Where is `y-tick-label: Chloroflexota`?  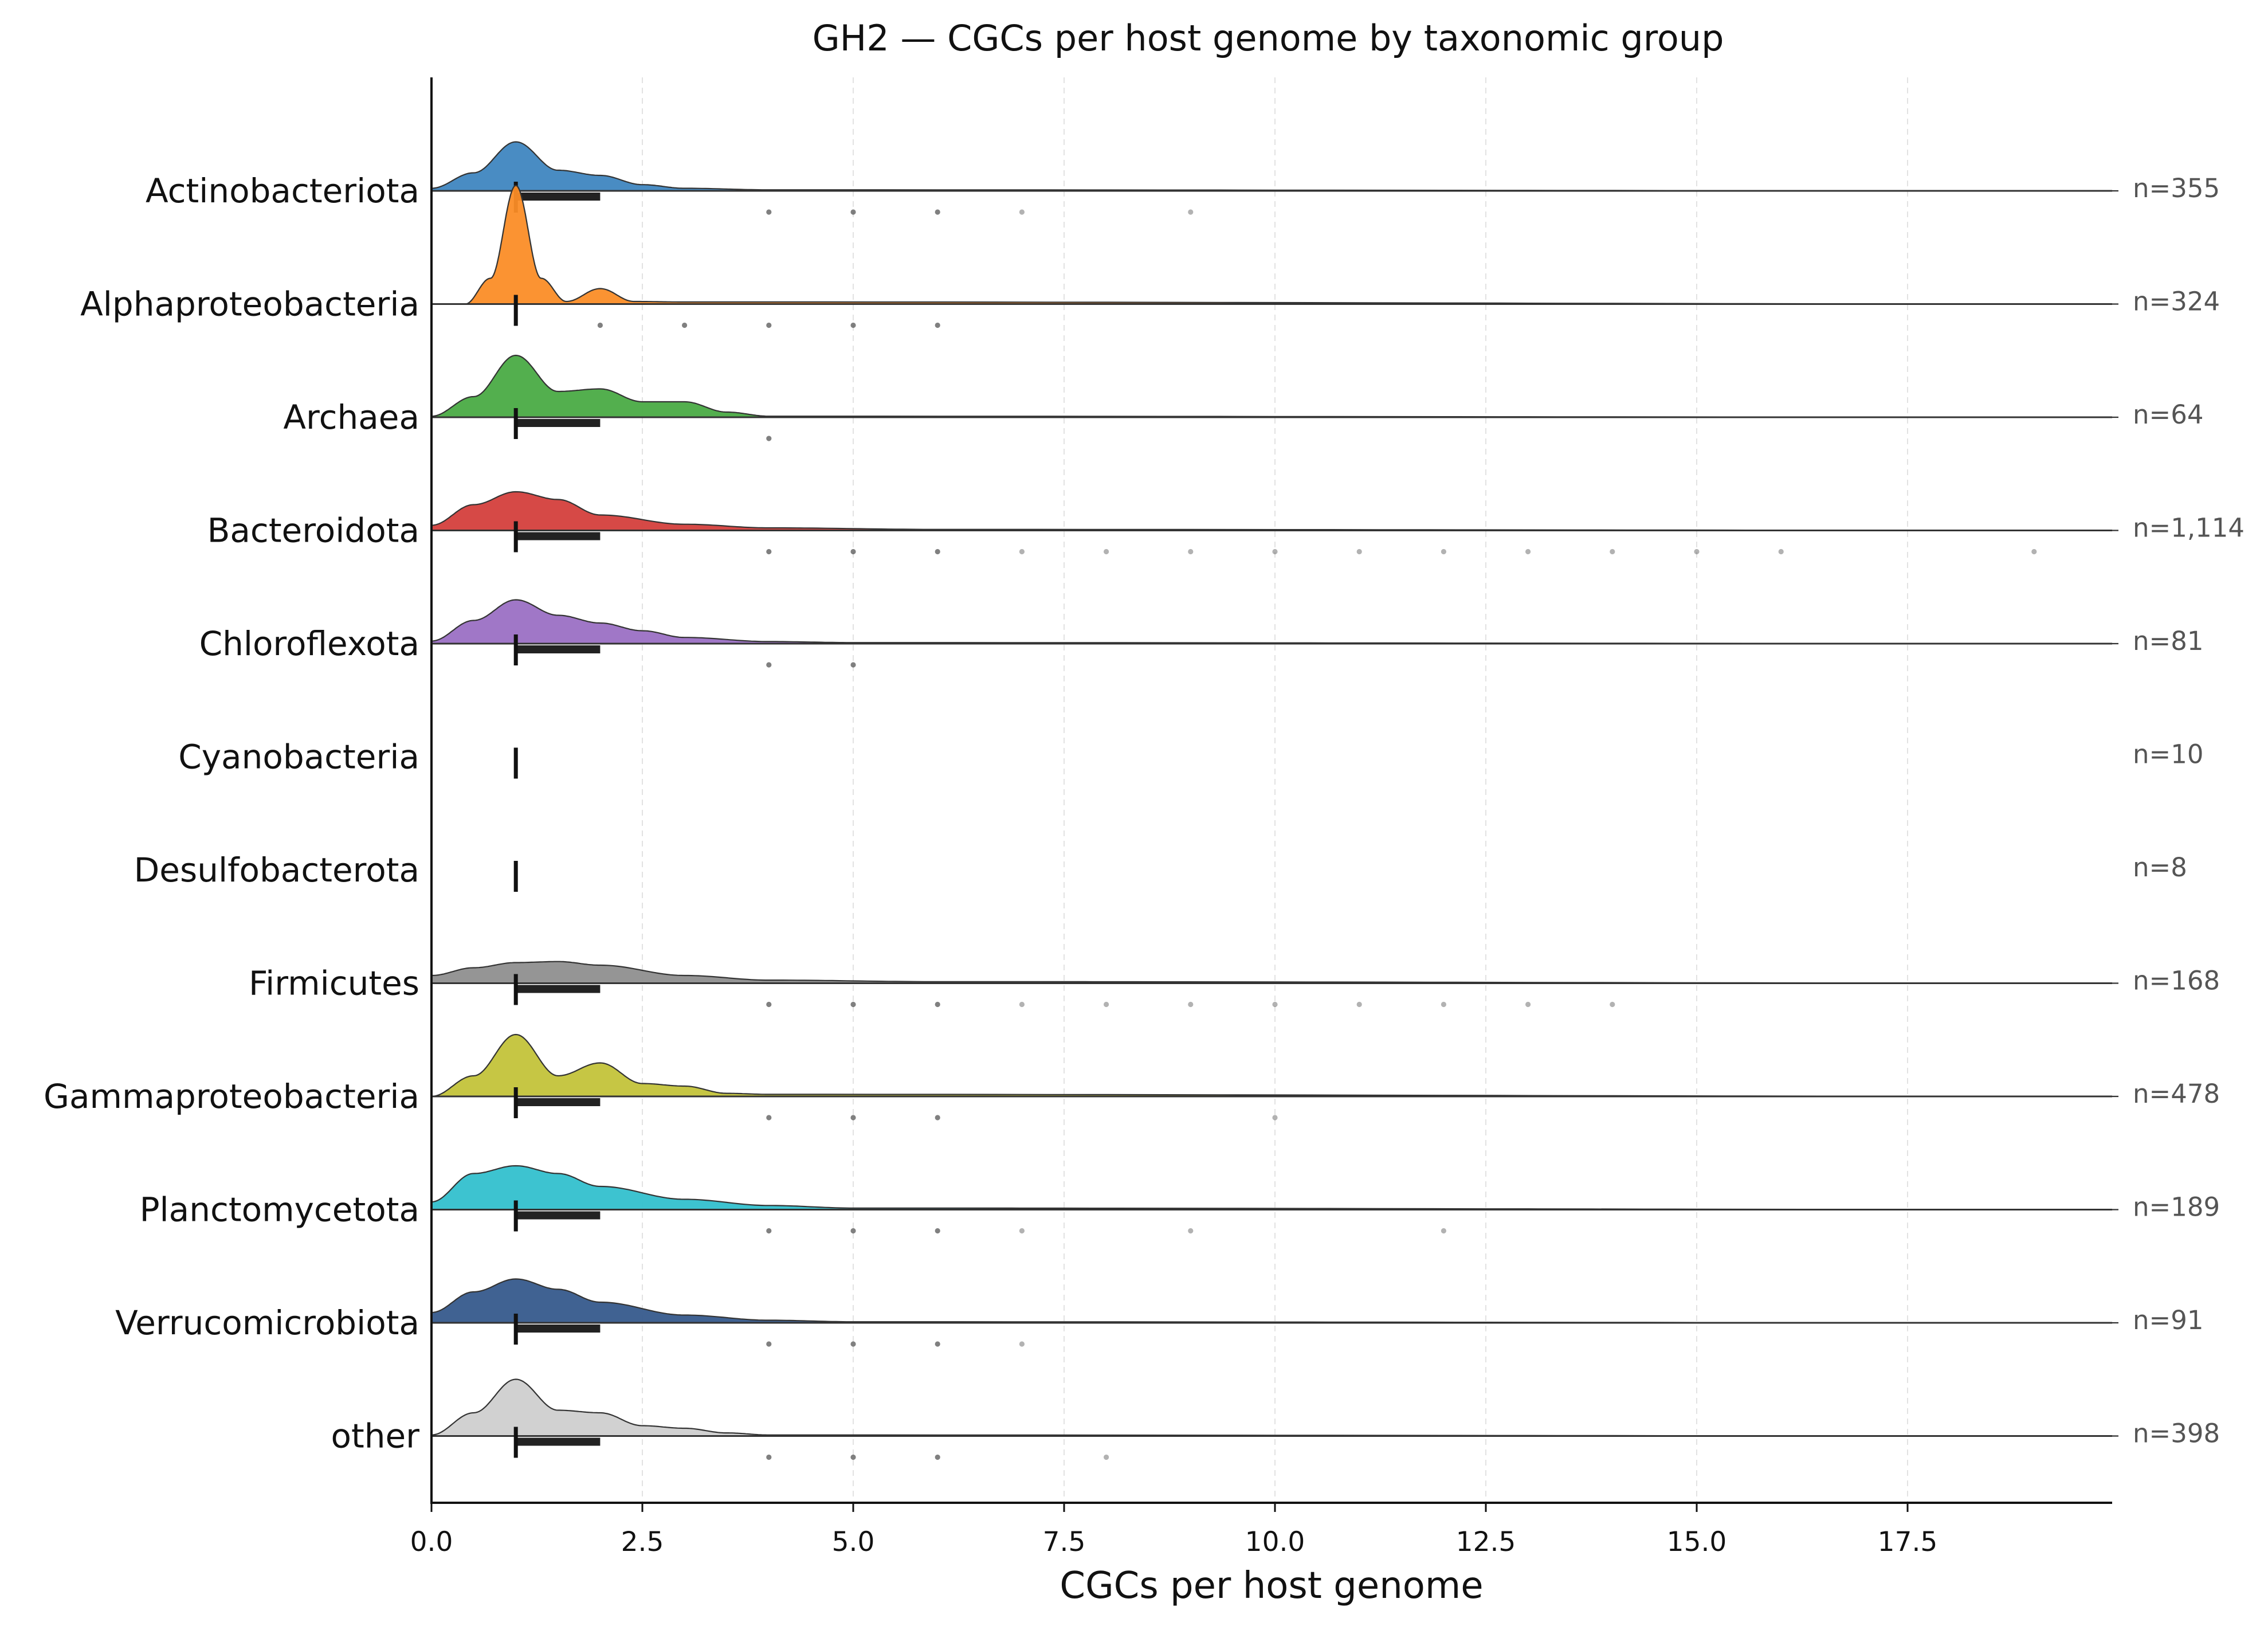
y-tick-label: Chloroflexota is located at coordinates (309, 643).